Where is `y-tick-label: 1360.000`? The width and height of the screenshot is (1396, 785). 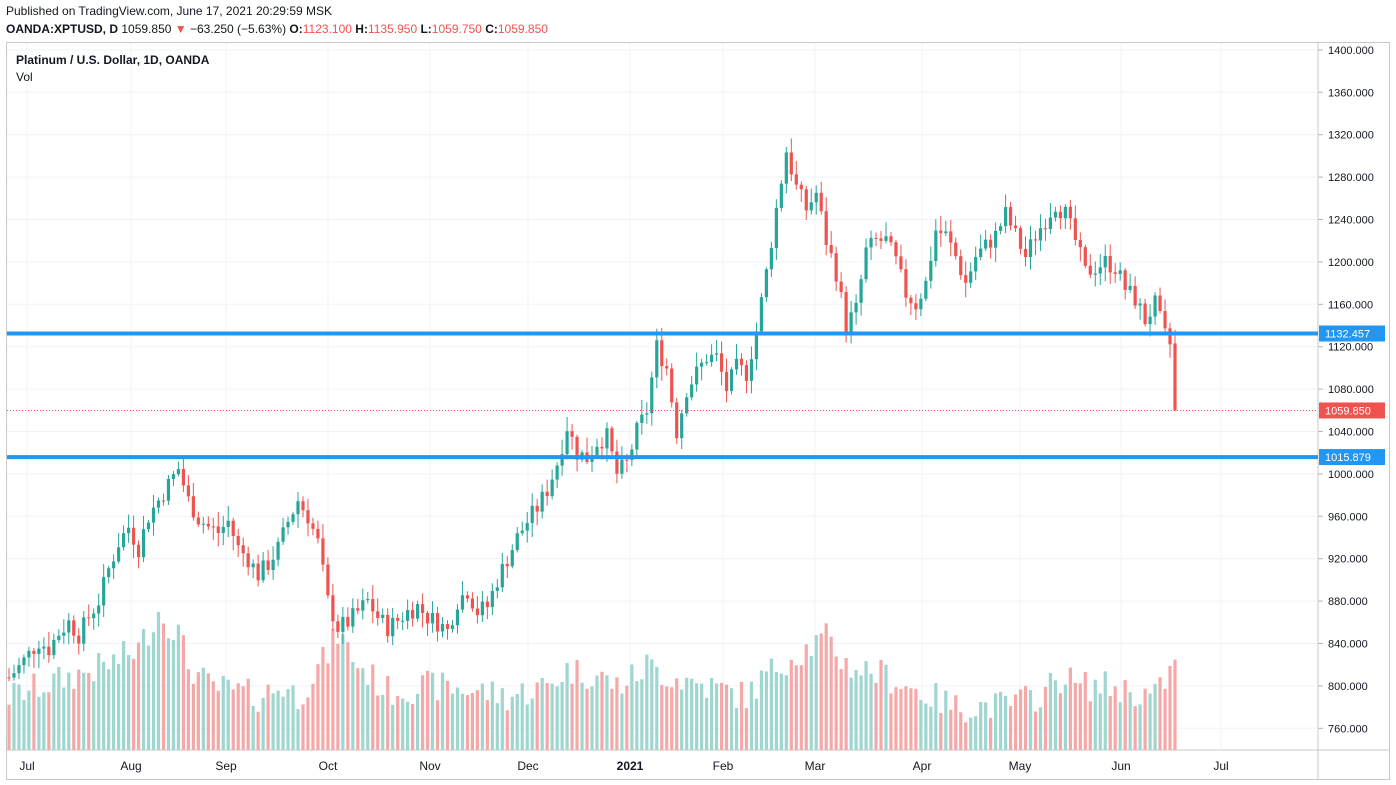
y-tick-label: 1360.000 is located at coordinates (1351, 93).